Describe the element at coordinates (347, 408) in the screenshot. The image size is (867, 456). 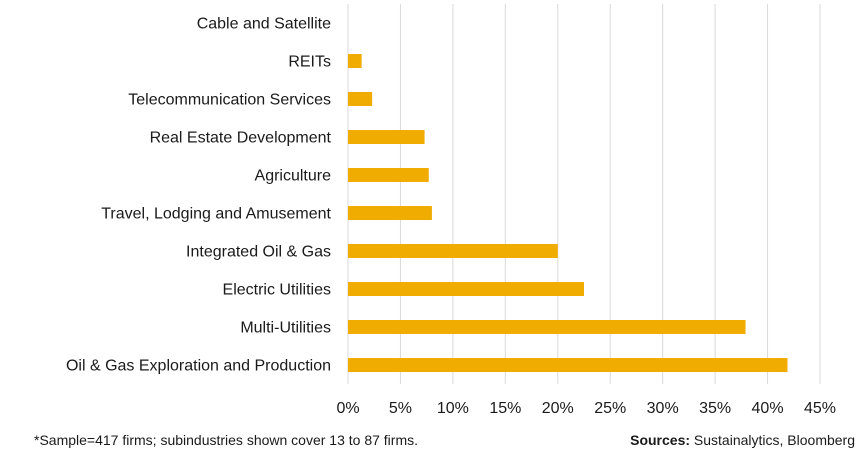
I see `x-tick-label: 0%` at that location.